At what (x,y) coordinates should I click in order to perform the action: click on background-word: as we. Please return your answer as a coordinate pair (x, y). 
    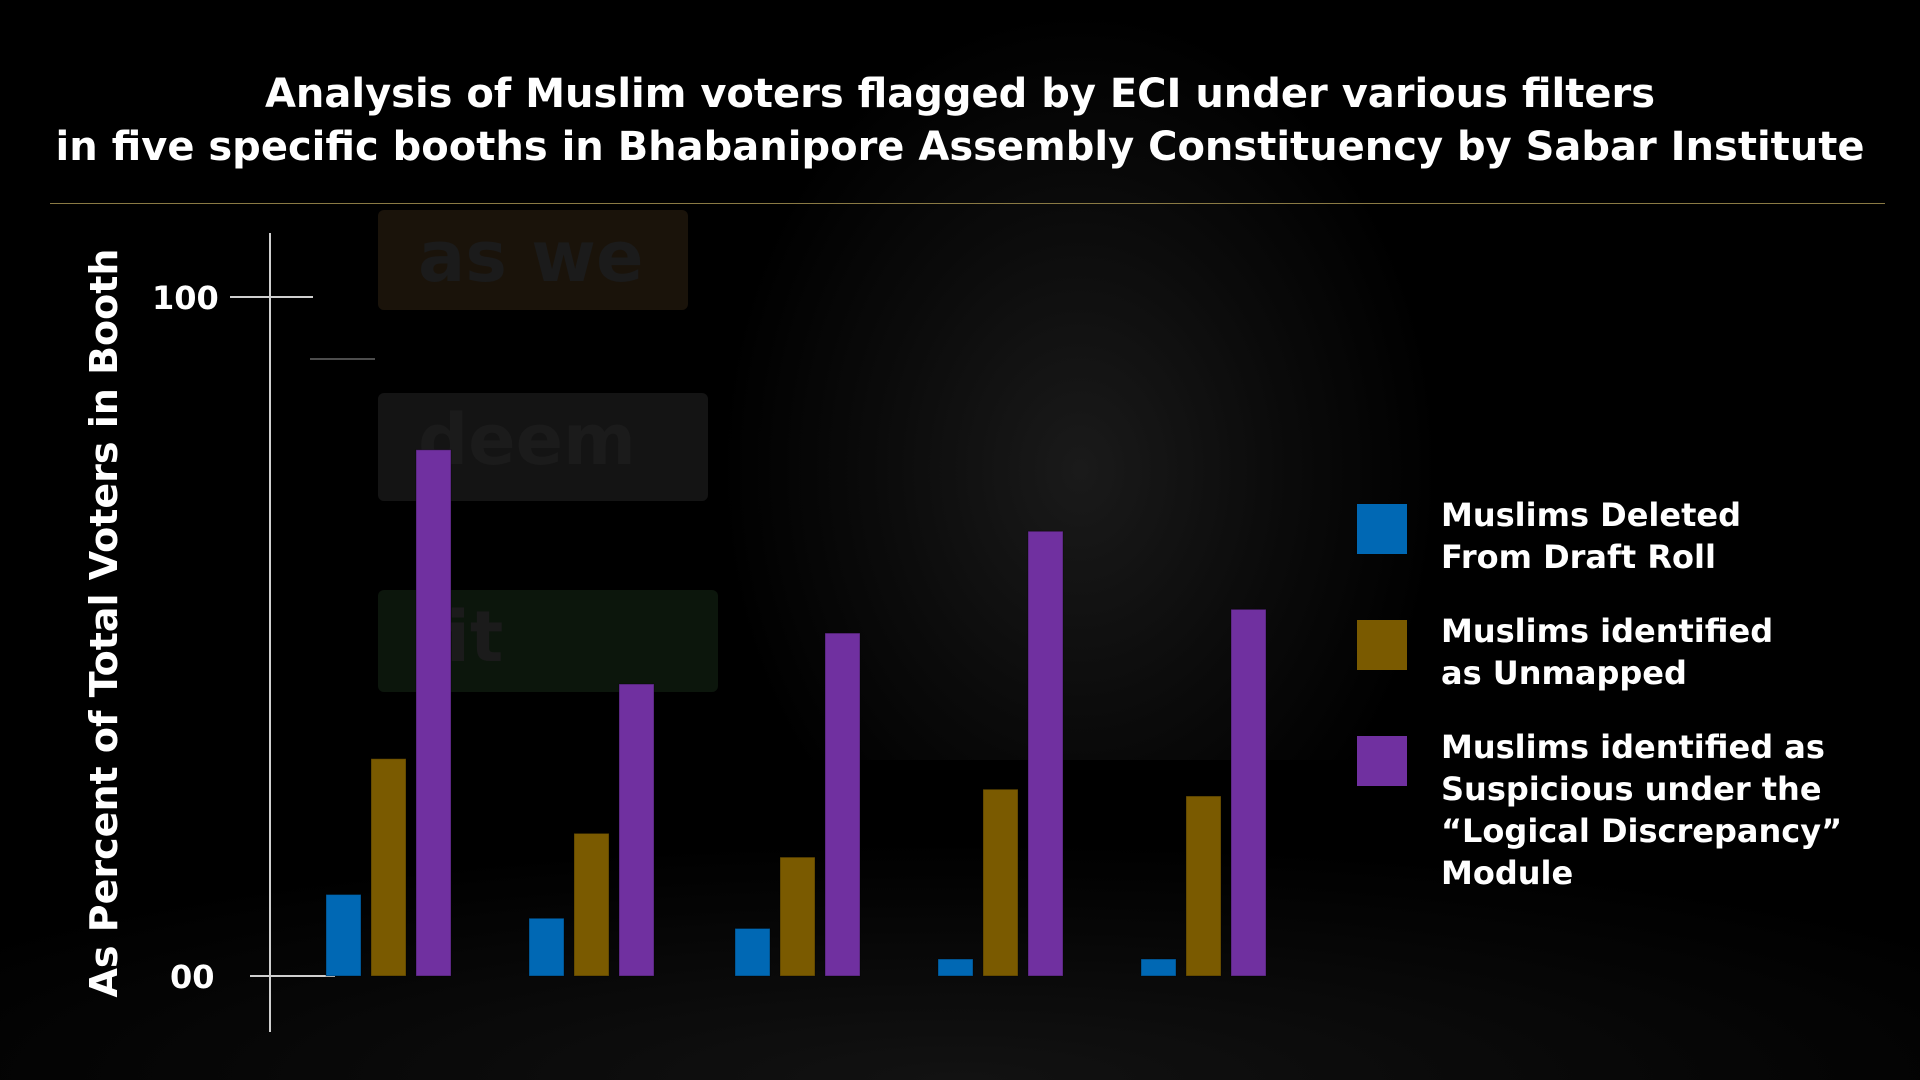
    Looking at the image, I should click on (533, 260).